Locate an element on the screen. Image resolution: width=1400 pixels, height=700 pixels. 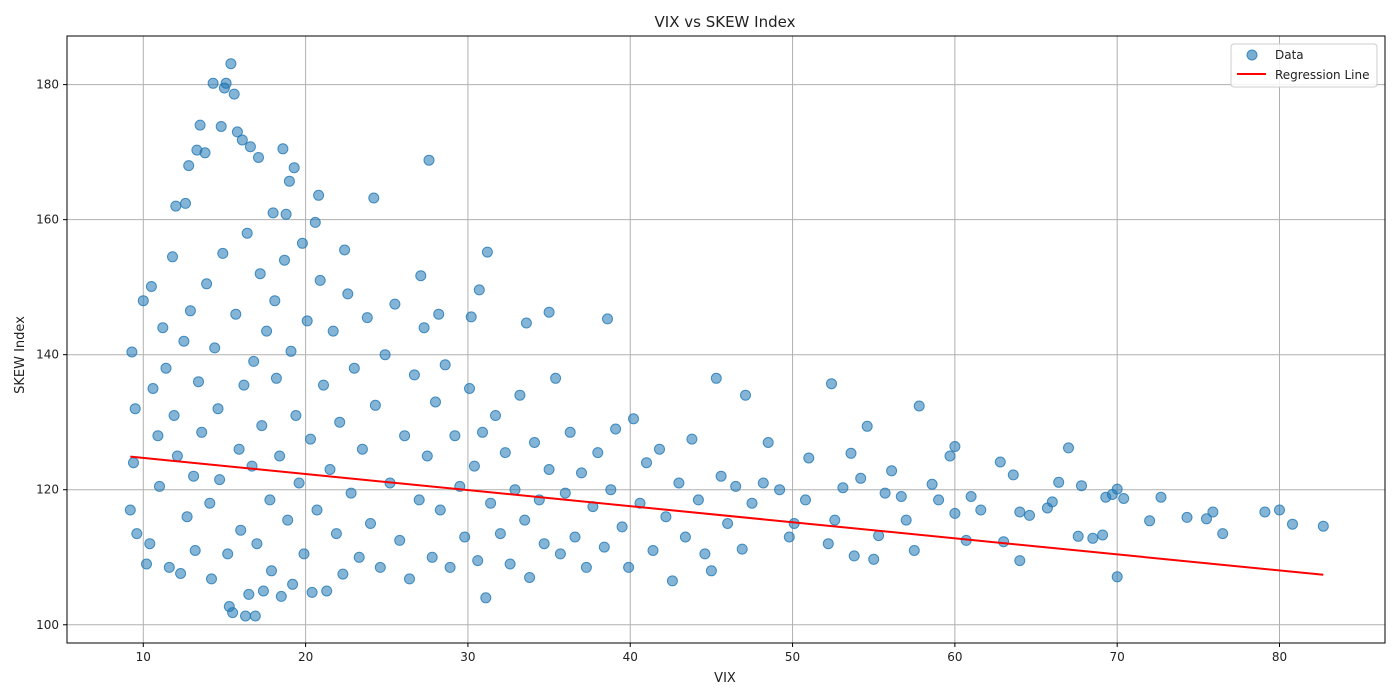
y-tick-label: 100 is located at coordinates (47, 625).